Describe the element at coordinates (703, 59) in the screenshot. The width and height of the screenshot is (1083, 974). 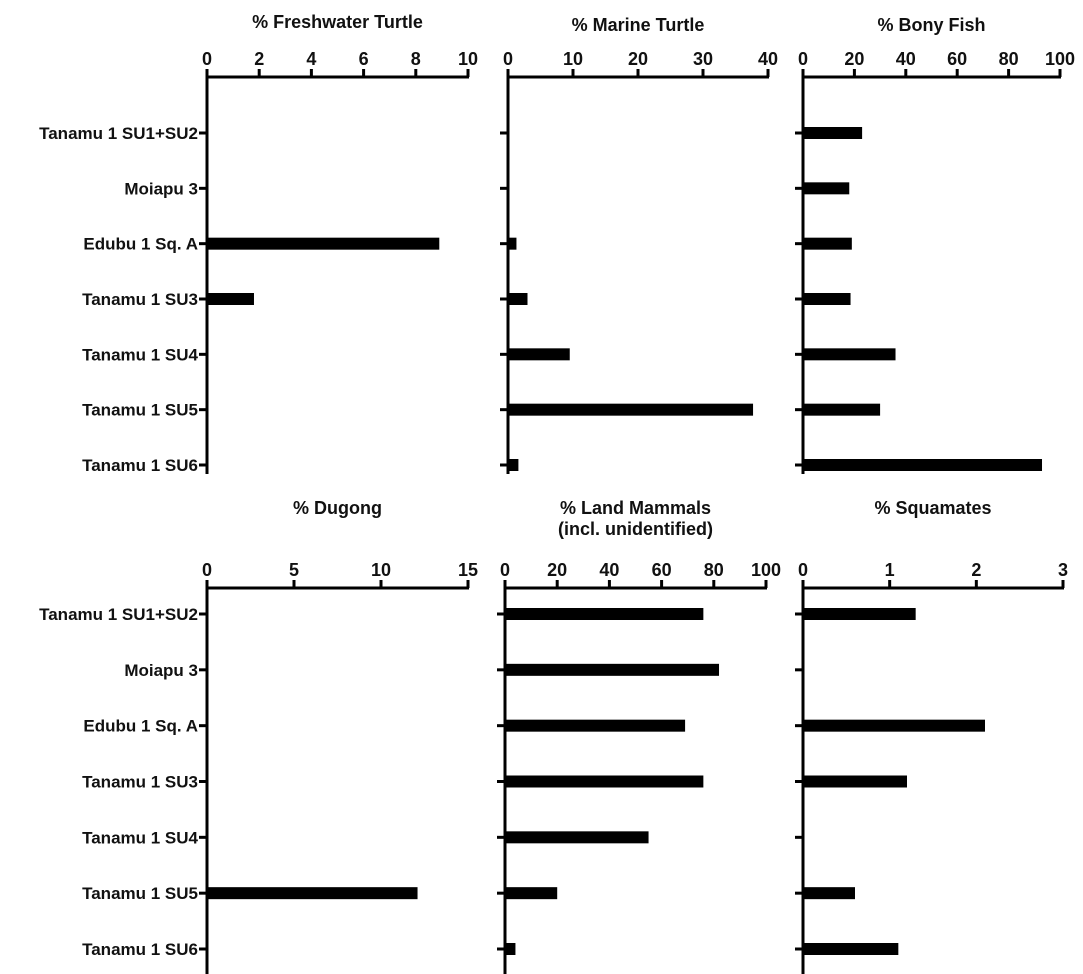
I see `x-tick-label: 30` at that location.